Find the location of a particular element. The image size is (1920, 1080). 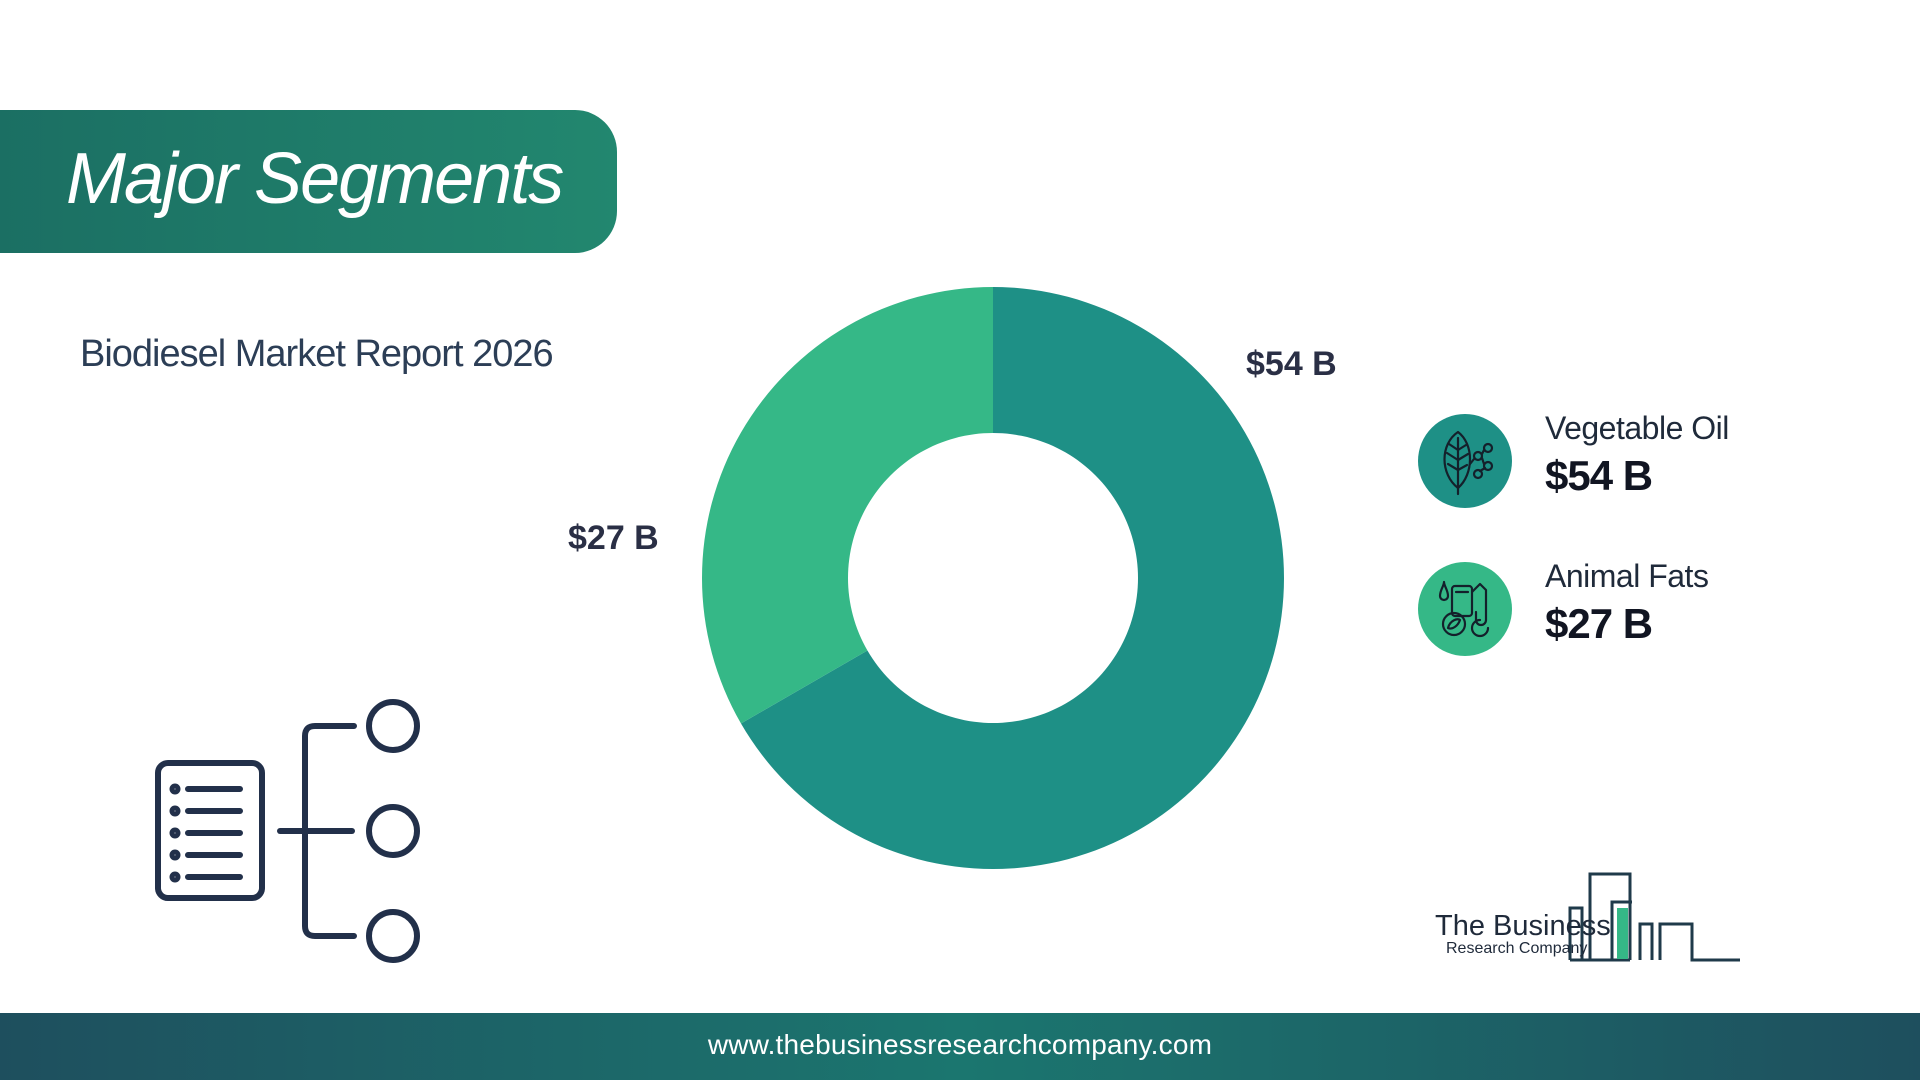

title-banner is located at coordinates (308, 181).